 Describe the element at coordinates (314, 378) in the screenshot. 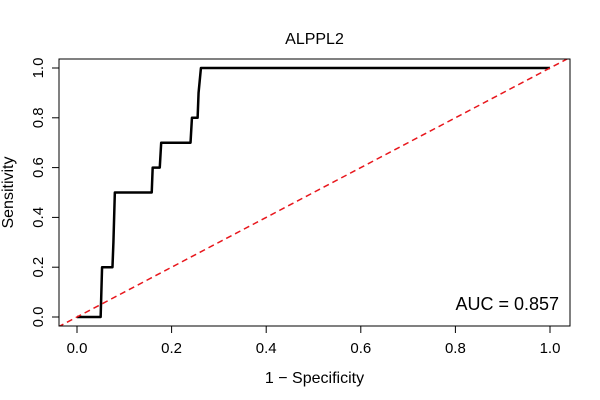

I see `x-axis-title: 1 − Specificity` at that location.